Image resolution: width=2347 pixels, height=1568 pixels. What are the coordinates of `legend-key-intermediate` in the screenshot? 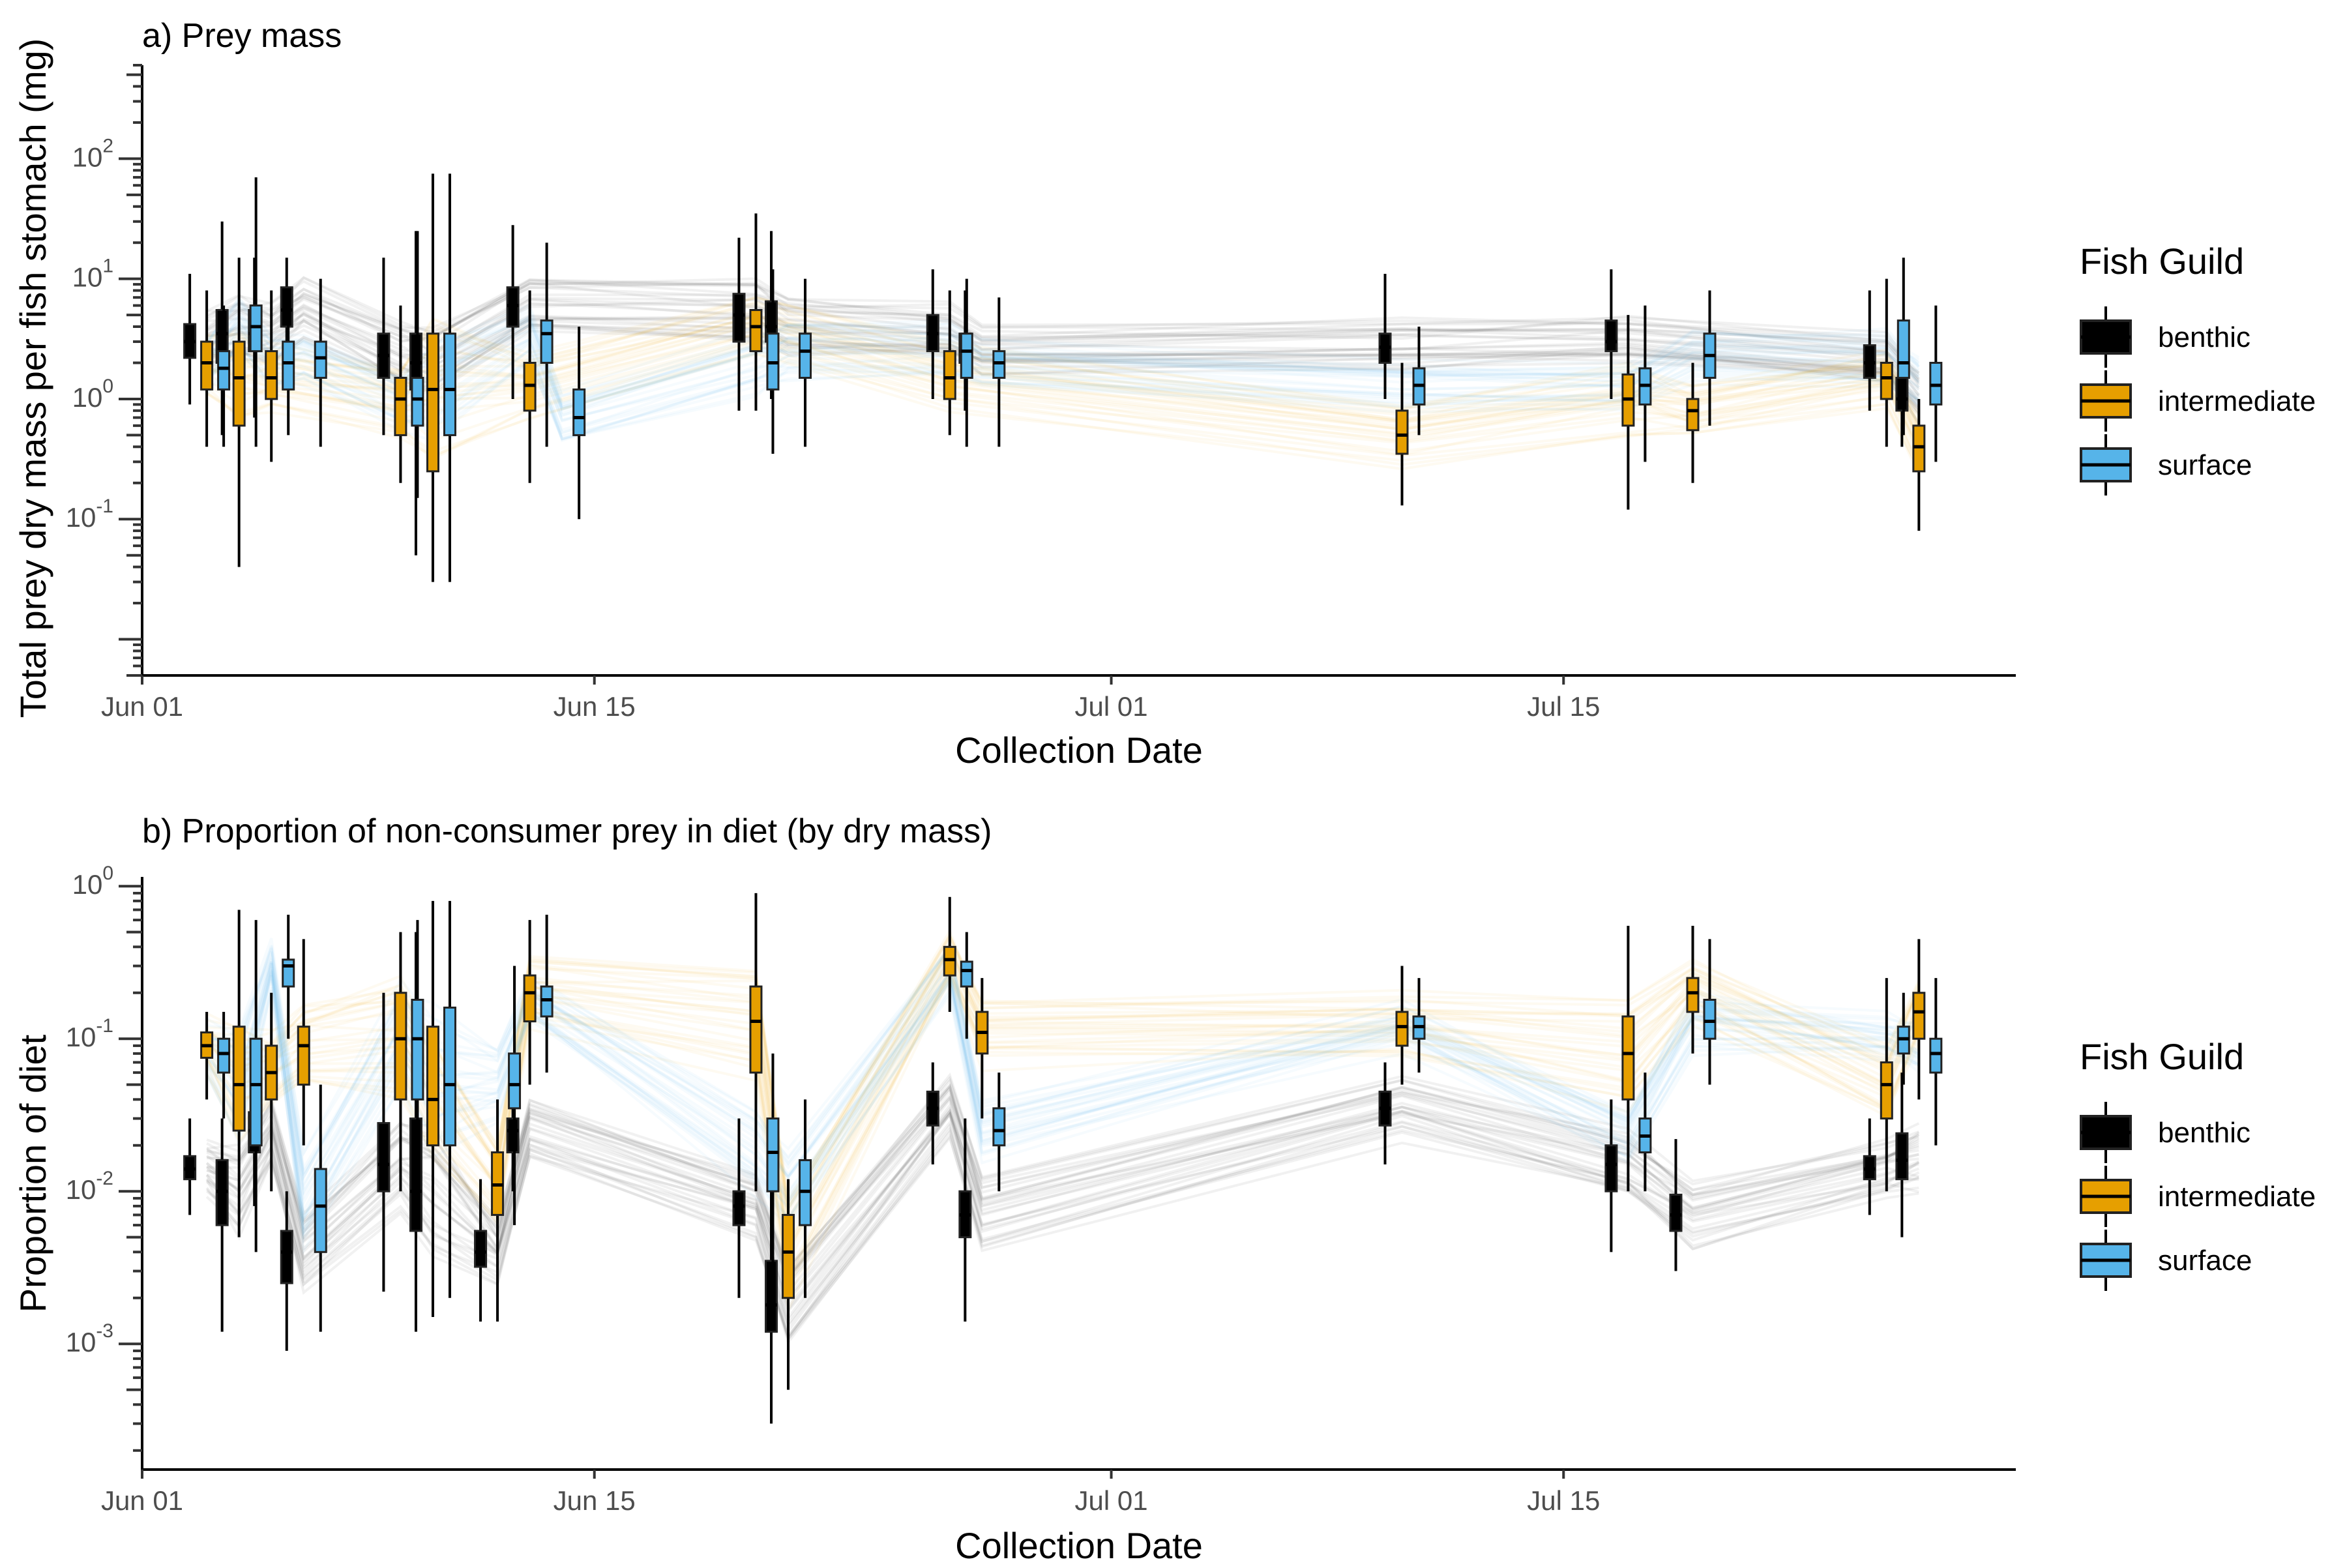 It's located at (2106, 1197).